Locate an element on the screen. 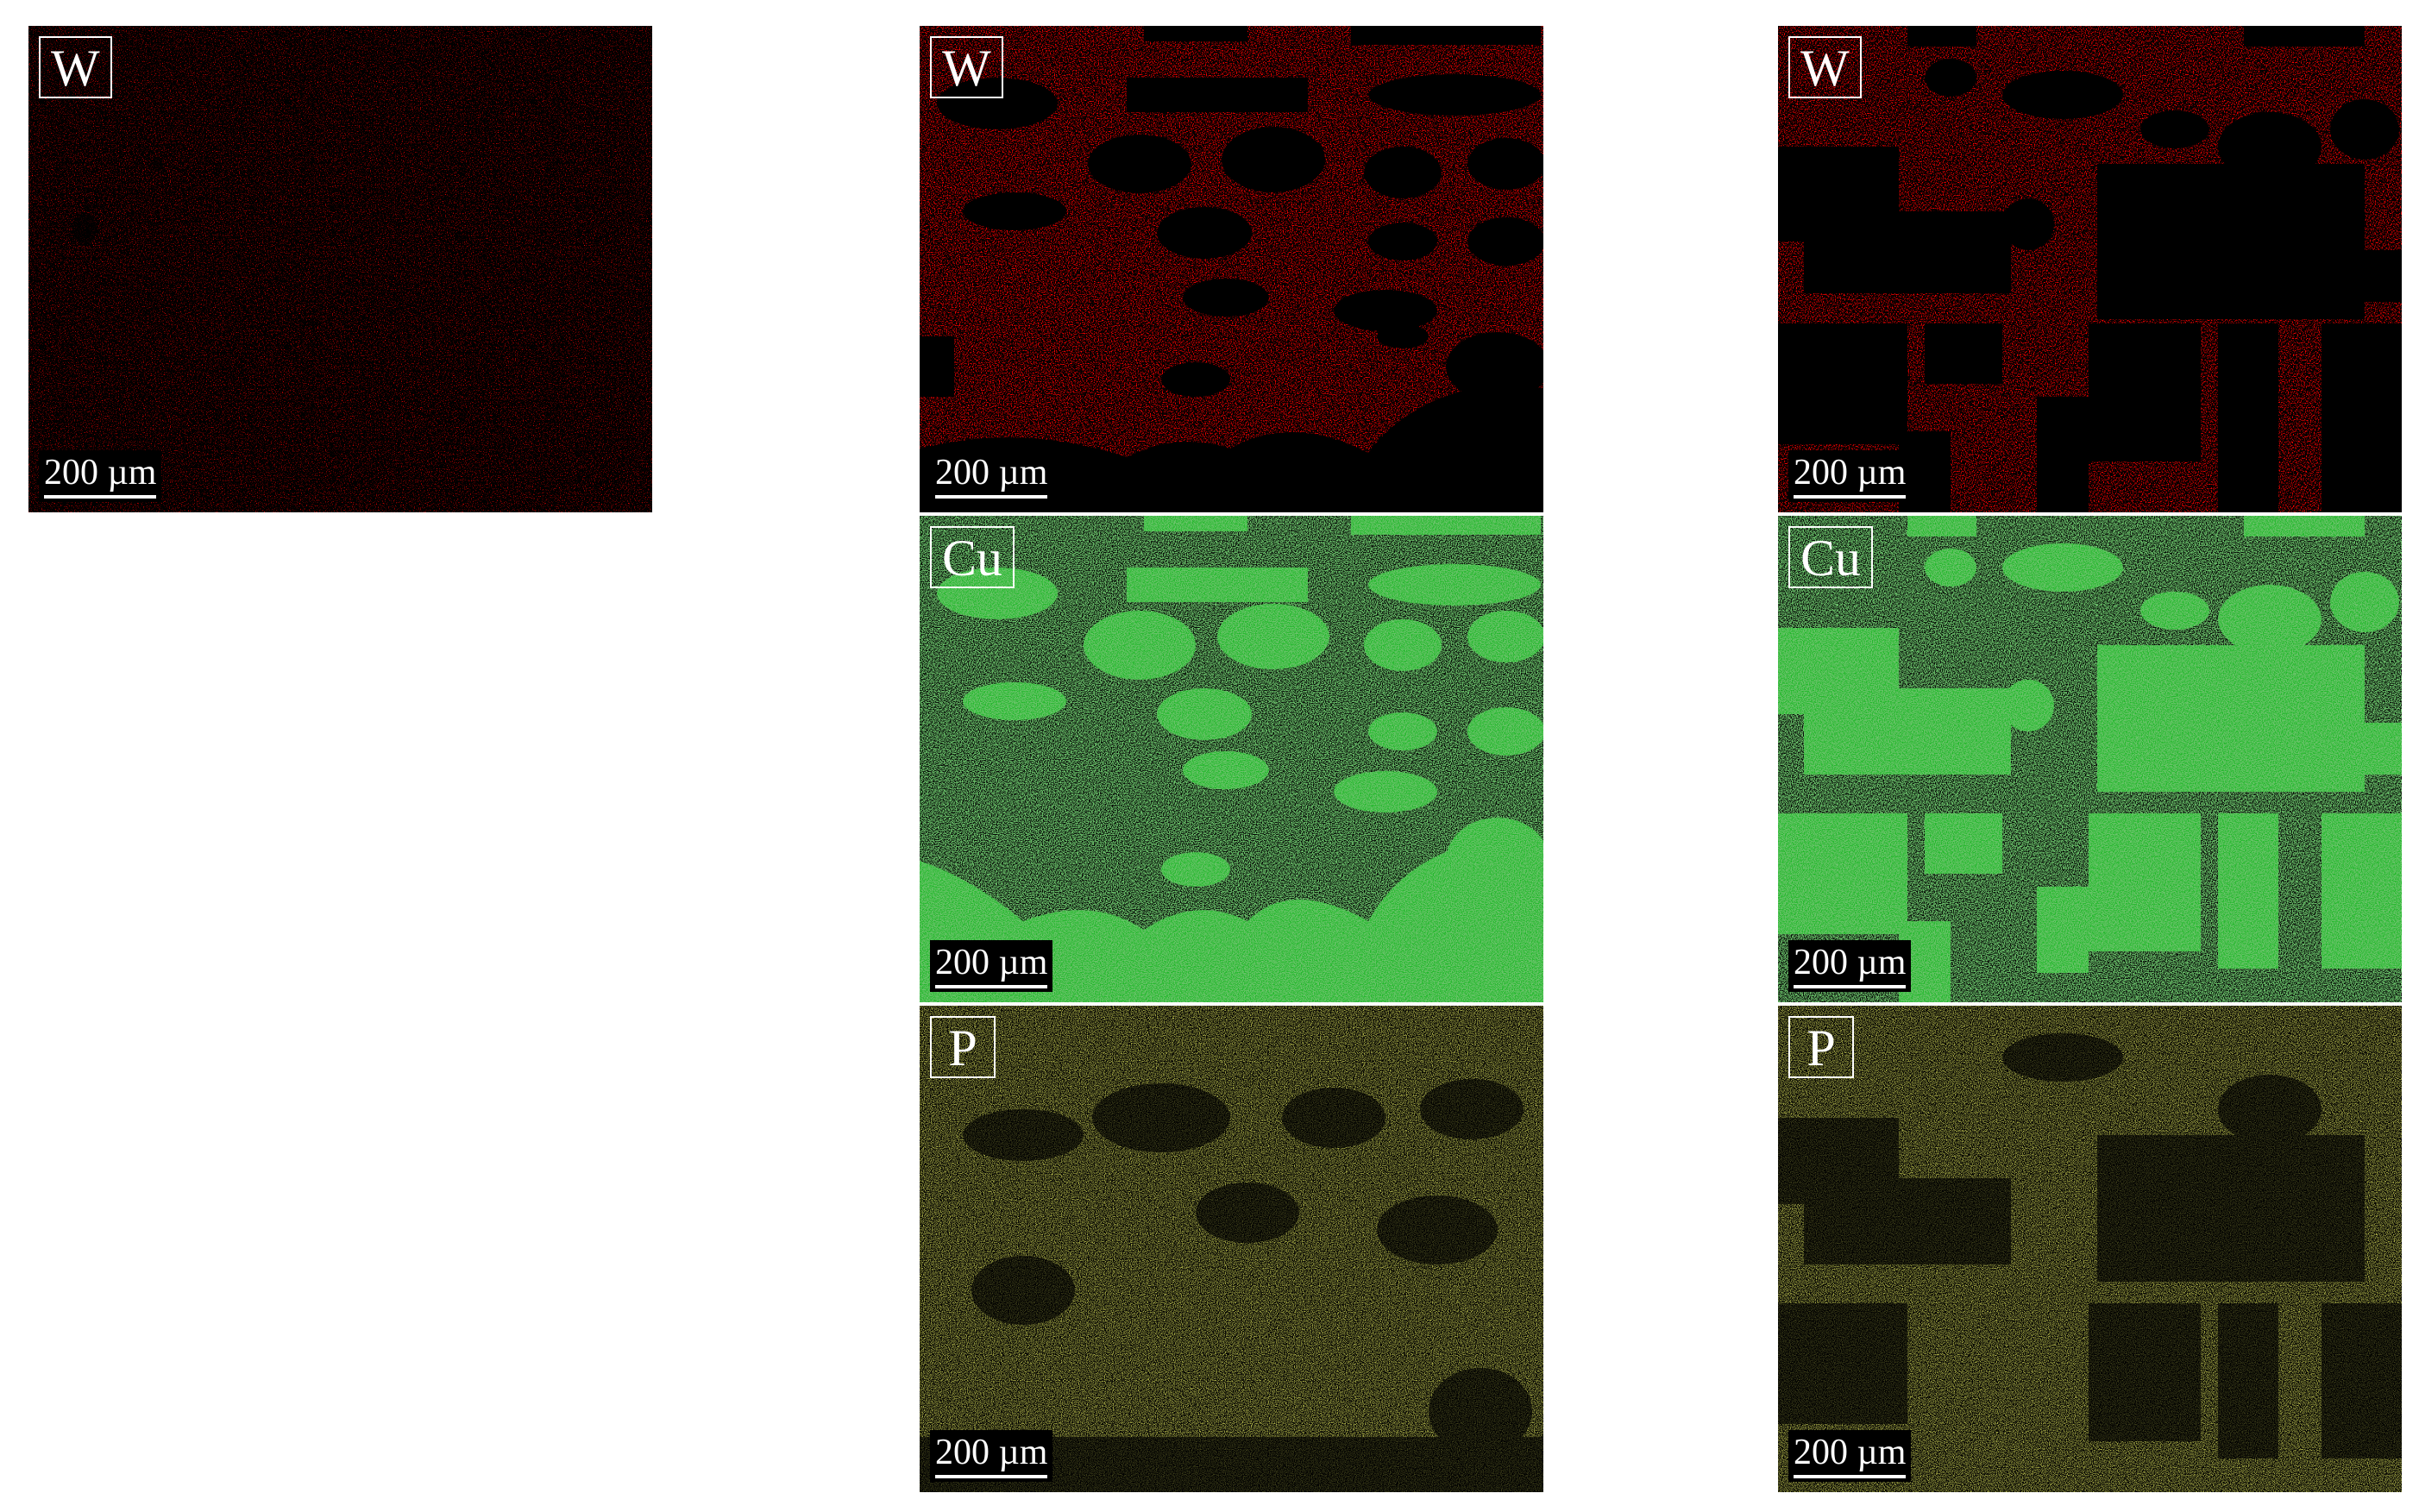 The height and width of the screenshot is (1512, 2419). eds-map-a-w: W 200 µm is located at coordinates (340, 269).